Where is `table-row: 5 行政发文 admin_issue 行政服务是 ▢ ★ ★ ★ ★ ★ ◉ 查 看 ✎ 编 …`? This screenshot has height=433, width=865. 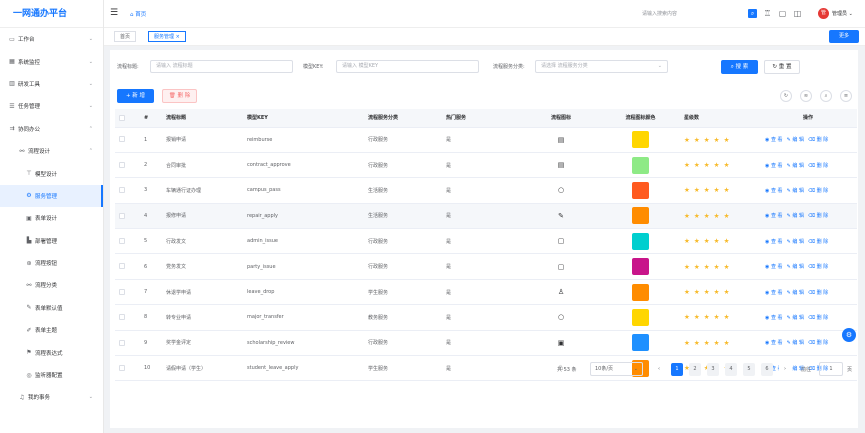 table-row: 5 行政发文 admin_issue 行政服务是 ▢ ★ ★ ★ ★ ★ ◉ 查 看 ✎ 编 … is located at coordinates (486, 241).